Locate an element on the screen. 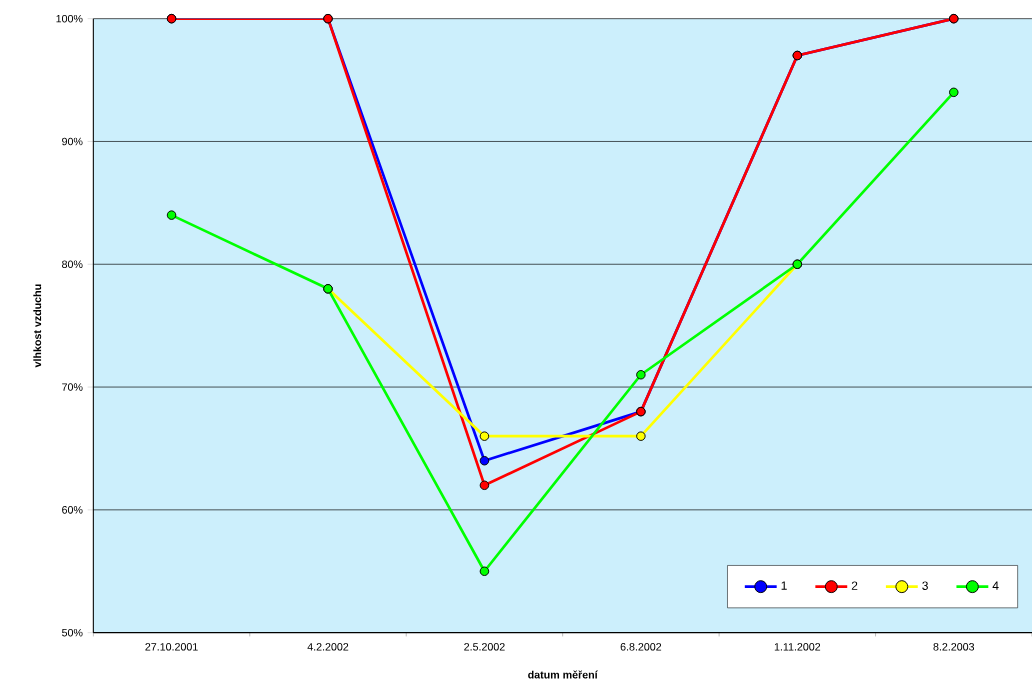 This screenshot has width=1032, height=698. x-tick-label: 6.8.2002 is located at coordinates (641, 647).